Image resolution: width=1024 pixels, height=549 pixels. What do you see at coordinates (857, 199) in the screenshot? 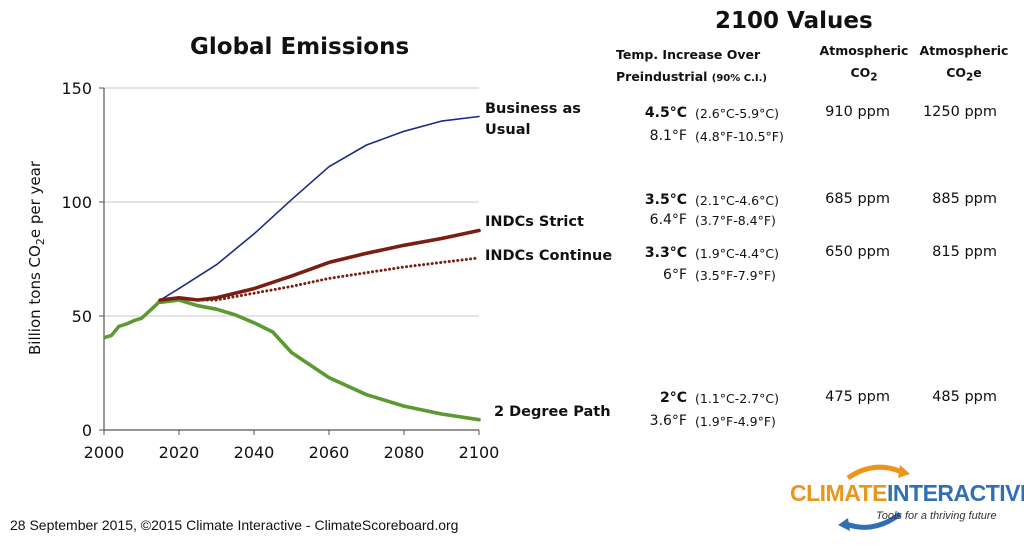
I see `row2-co2: 685 ppm` at bounding box center [857, 199].